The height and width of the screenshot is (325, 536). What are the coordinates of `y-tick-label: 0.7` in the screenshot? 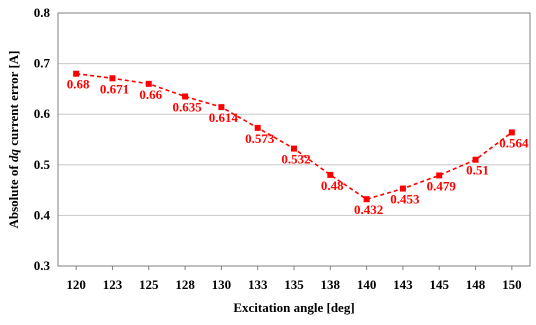 It's located at (42, 63).